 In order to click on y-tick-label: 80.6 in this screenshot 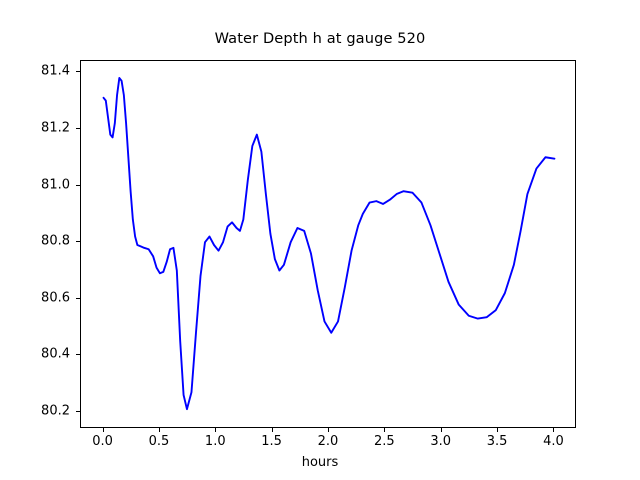, I will do `click(55, 298)`.